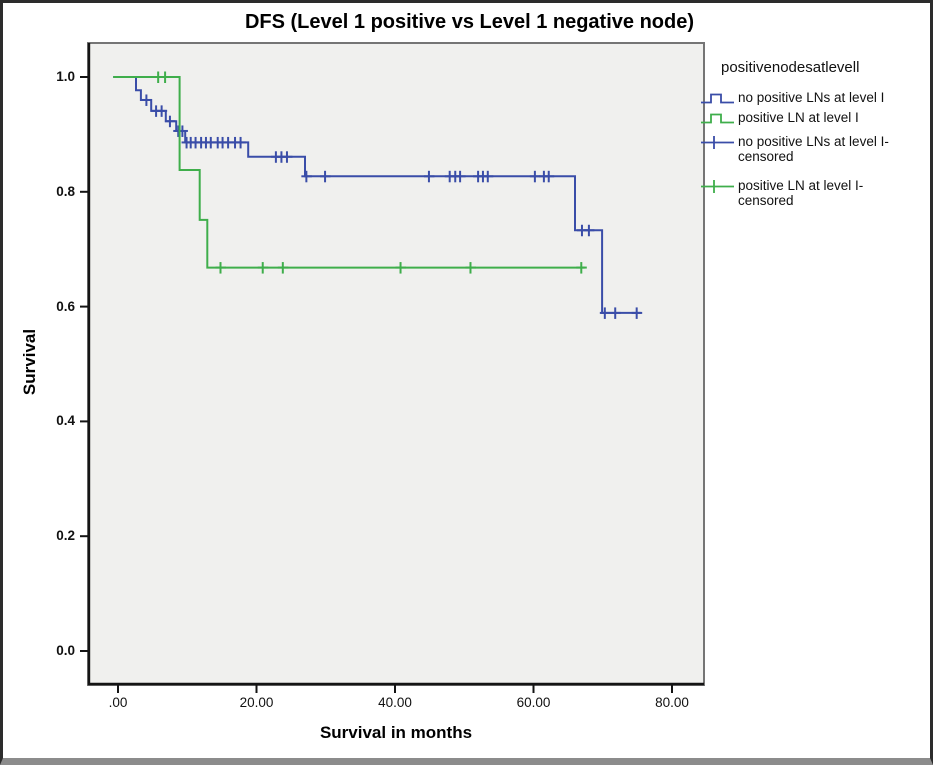 The image size is (933, 765). I want to click on y-tick-label: 0.0, so click(65, 650).